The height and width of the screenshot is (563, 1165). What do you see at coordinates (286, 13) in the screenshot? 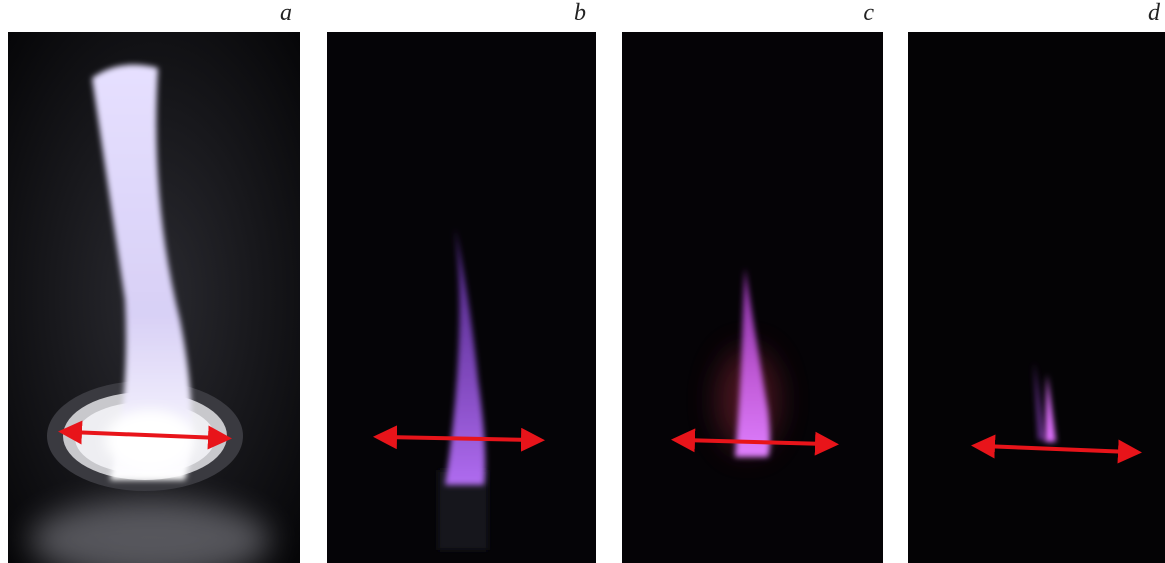
I see `panel-label: a` at bounding box center [286, 13].